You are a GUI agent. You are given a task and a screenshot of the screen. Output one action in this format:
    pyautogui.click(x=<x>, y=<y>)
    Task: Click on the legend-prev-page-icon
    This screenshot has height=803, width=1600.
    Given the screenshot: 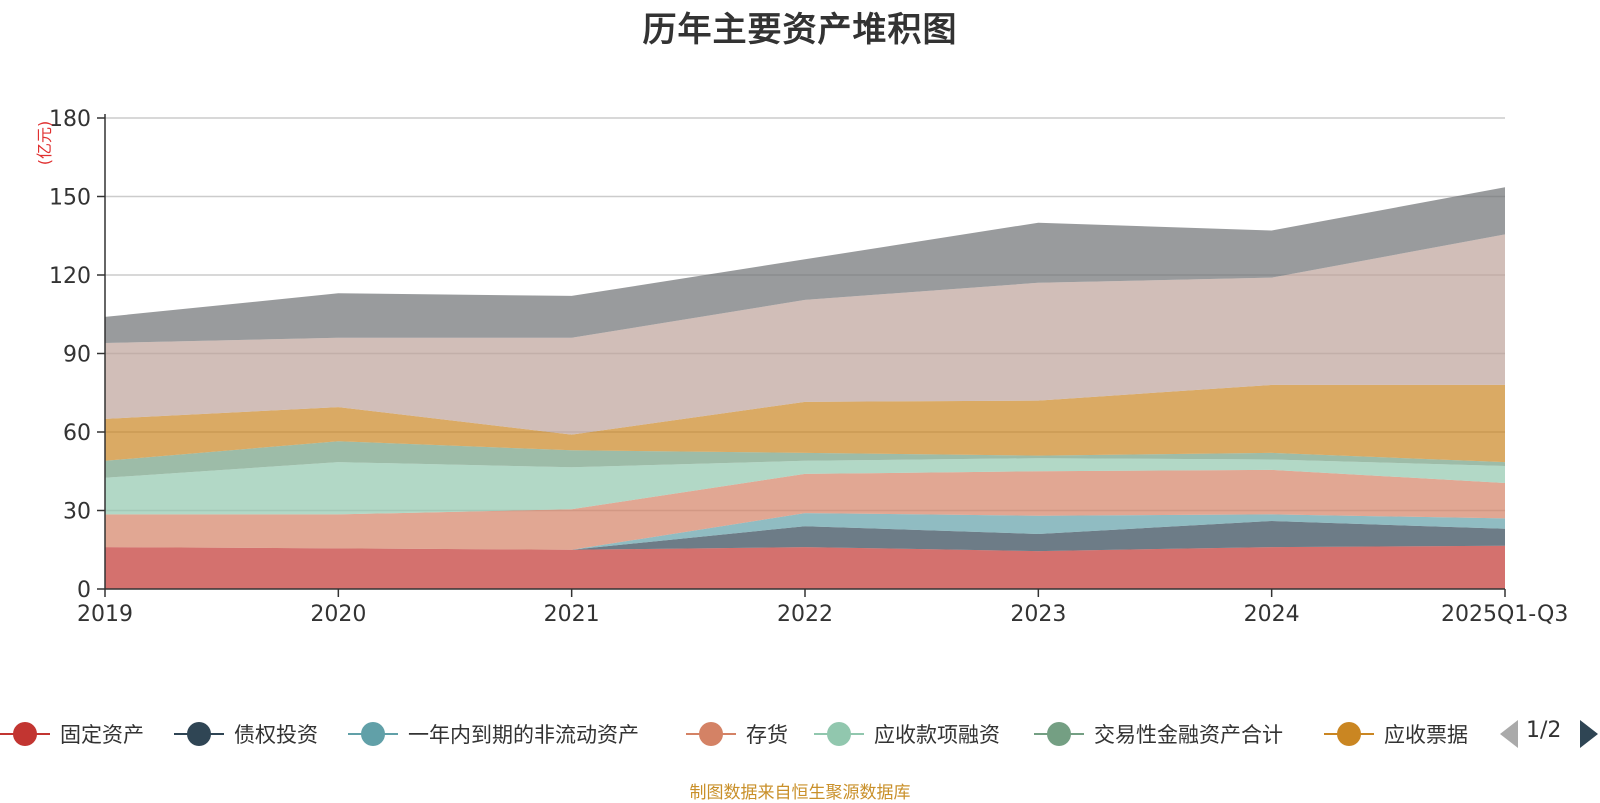 What is the action you would take?
    pyautogui.click(x=1509, y=734)
    